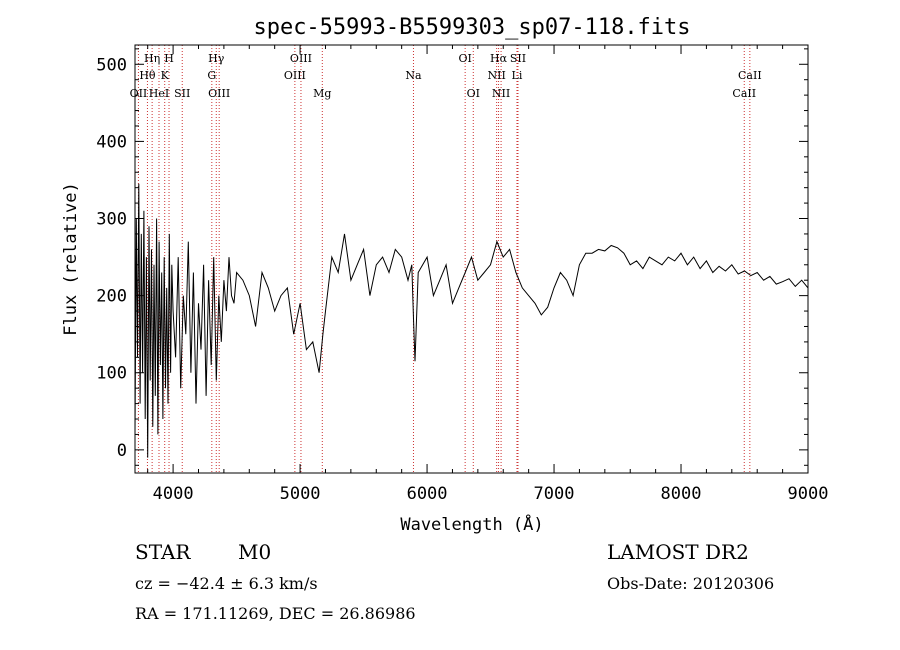 The height and width of the screenshot is (650, 900). I want to click on x-tick-label: 4000, so click(173, 494).